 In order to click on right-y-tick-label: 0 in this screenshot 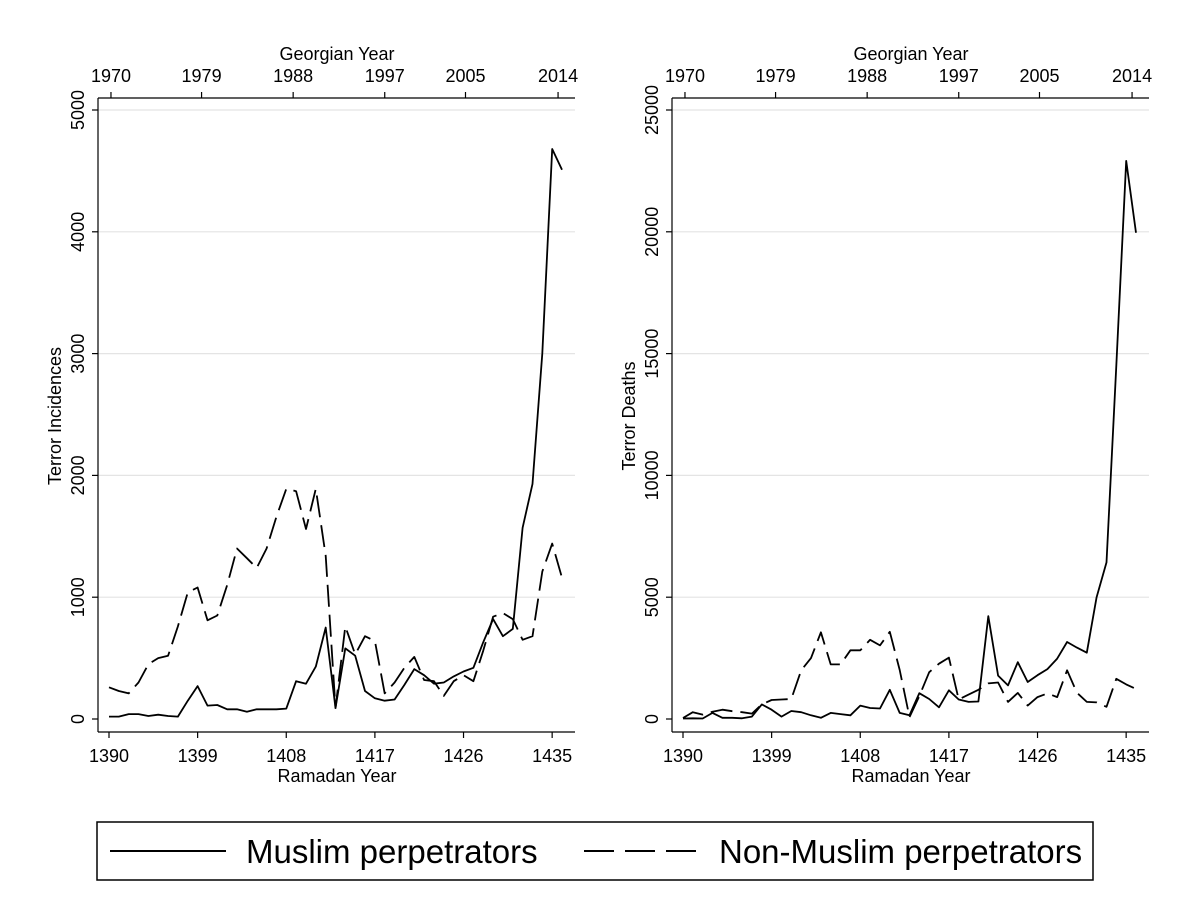, I will do `click(652, 719)`.